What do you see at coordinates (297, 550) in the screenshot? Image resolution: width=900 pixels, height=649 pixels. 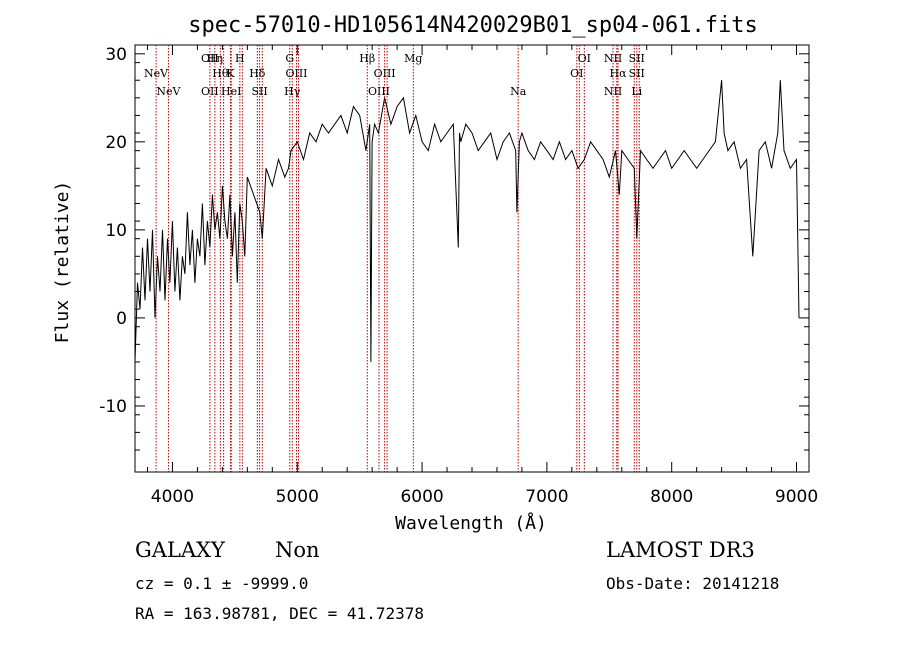 I see `object-subclass: Non` at bounding box center [297, 550].